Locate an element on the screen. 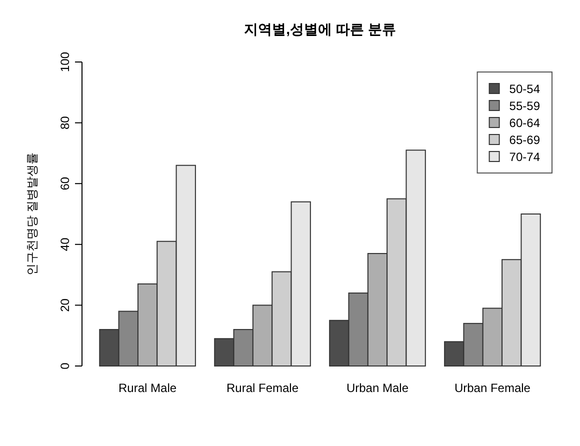 The height and width of the screenshot is (446, 580). legend-label: 55-59 is located at coordinates (524, 105).